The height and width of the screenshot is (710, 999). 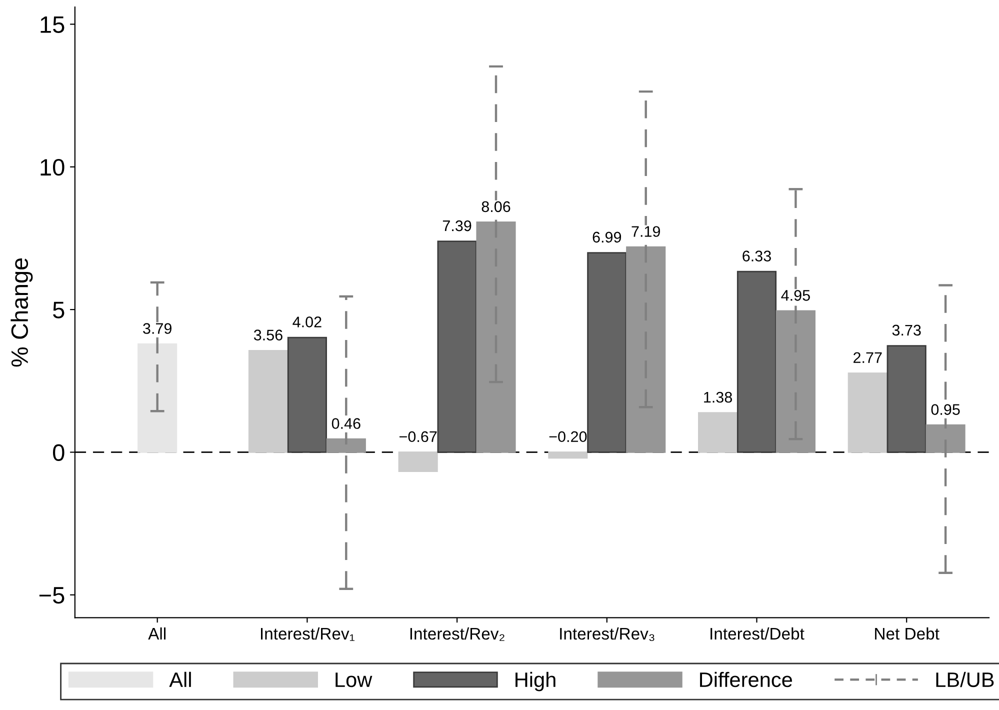 I want to click on data-label: −0.20, so click(x=568, y=436).